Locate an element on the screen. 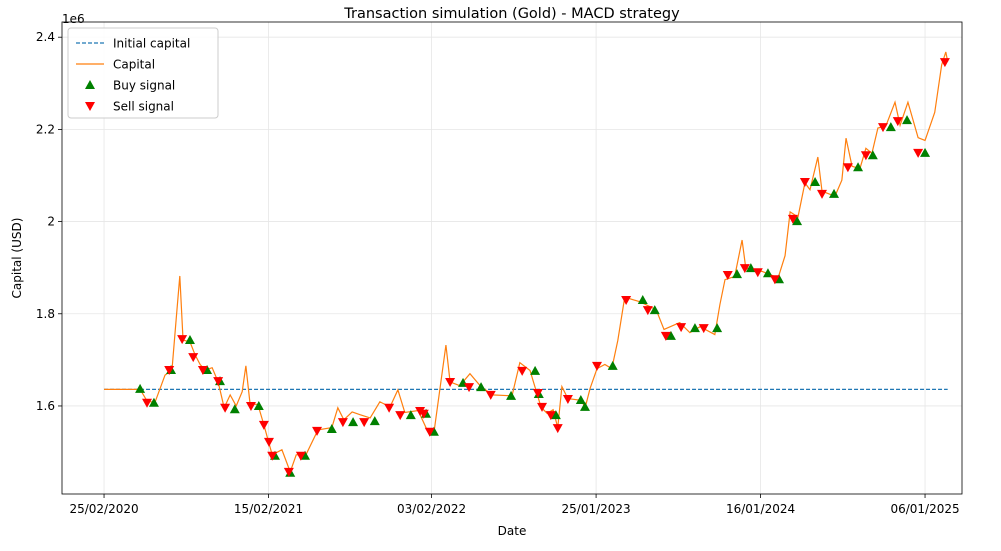 The image size is (1001, 551). legend-box is located at coordinates (143, 73).